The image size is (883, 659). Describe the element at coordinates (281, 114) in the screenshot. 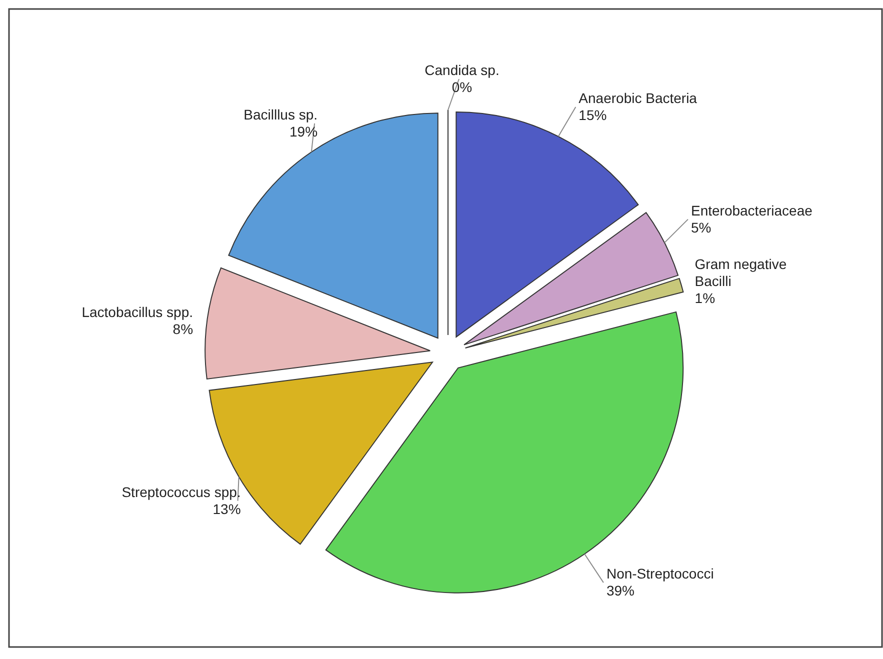

I see `slice-label: Bacilllus sp.` at that location.